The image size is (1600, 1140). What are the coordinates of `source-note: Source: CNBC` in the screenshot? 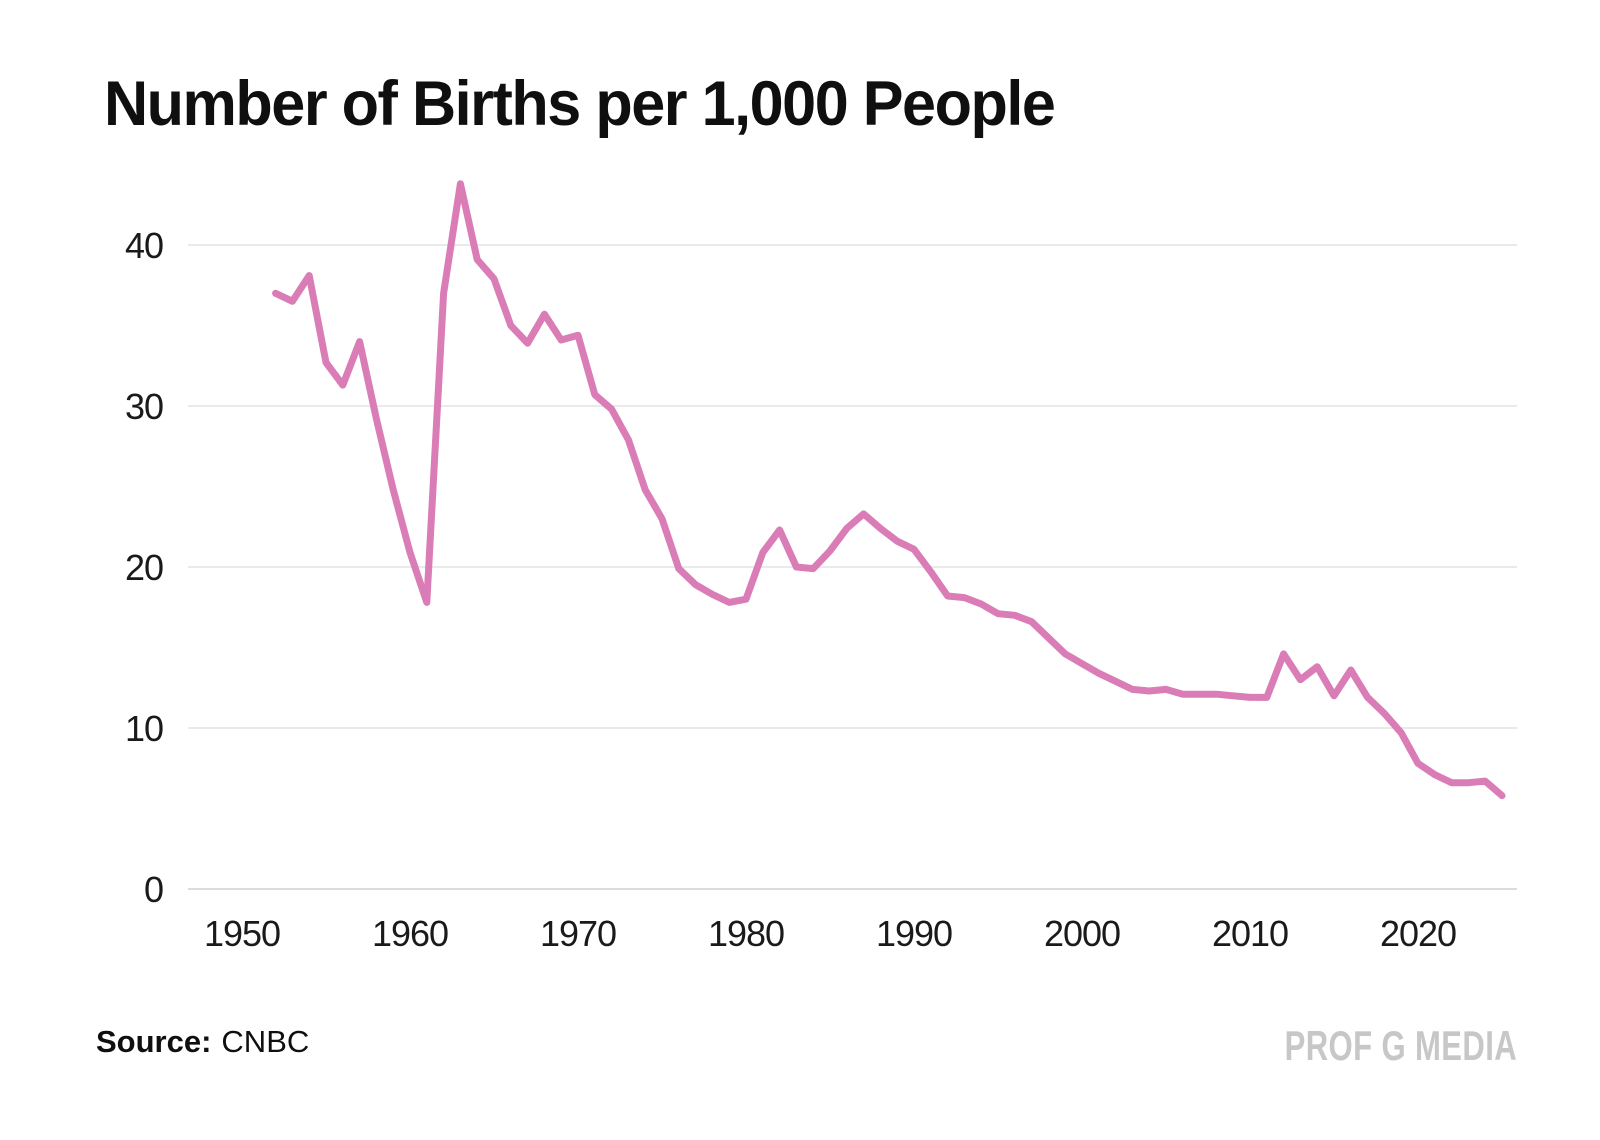 It's located at (202, 1042).